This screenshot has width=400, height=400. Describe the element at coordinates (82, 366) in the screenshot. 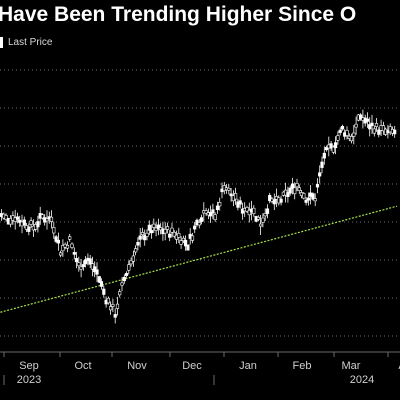

I see `x-tick-label: Oct` at that location.